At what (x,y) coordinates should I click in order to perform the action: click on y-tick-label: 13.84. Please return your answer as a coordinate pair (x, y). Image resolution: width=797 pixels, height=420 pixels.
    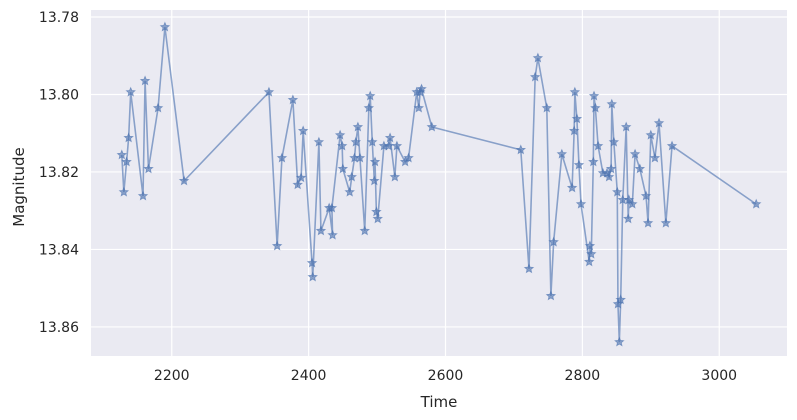
    Looking at the image, I should click on (59, 250).